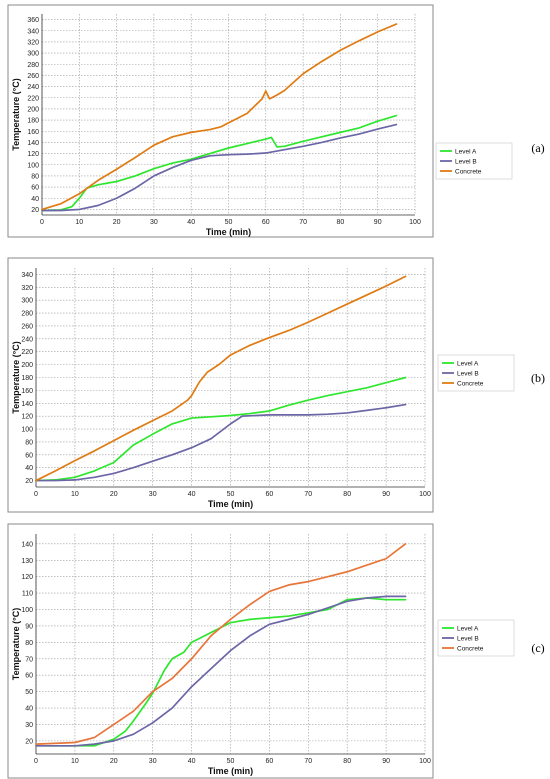  What do you see at coordinates (29, 692) in the screenshot?
I see `y-tick-label: 50` at bounding box center [29, 692].